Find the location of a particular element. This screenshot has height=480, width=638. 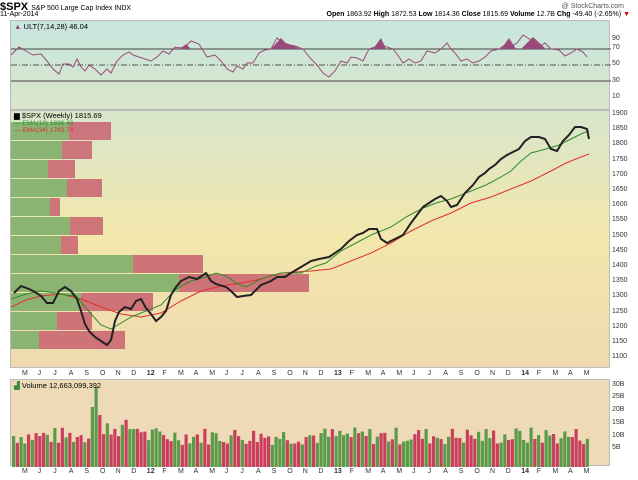

x-axis-top: M J J A S O N D 12 F M A M J J A S O N D 13 F M A M J J A S O N D 14 F M A M is located at coordinates (310, 374).